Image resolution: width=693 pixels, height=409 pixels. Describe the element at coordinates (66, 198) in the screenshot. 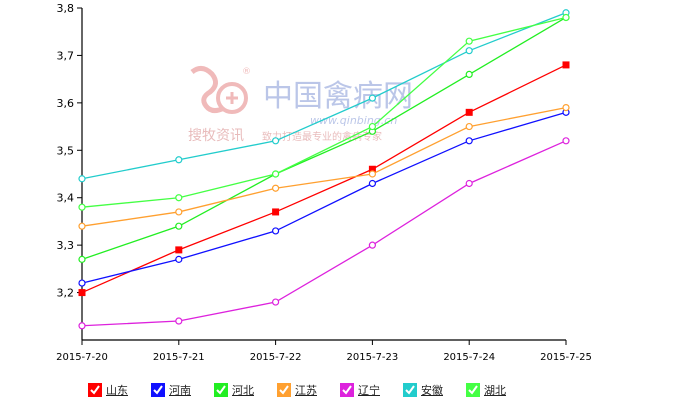

I see `y-tick-label: 3,4` at that location.